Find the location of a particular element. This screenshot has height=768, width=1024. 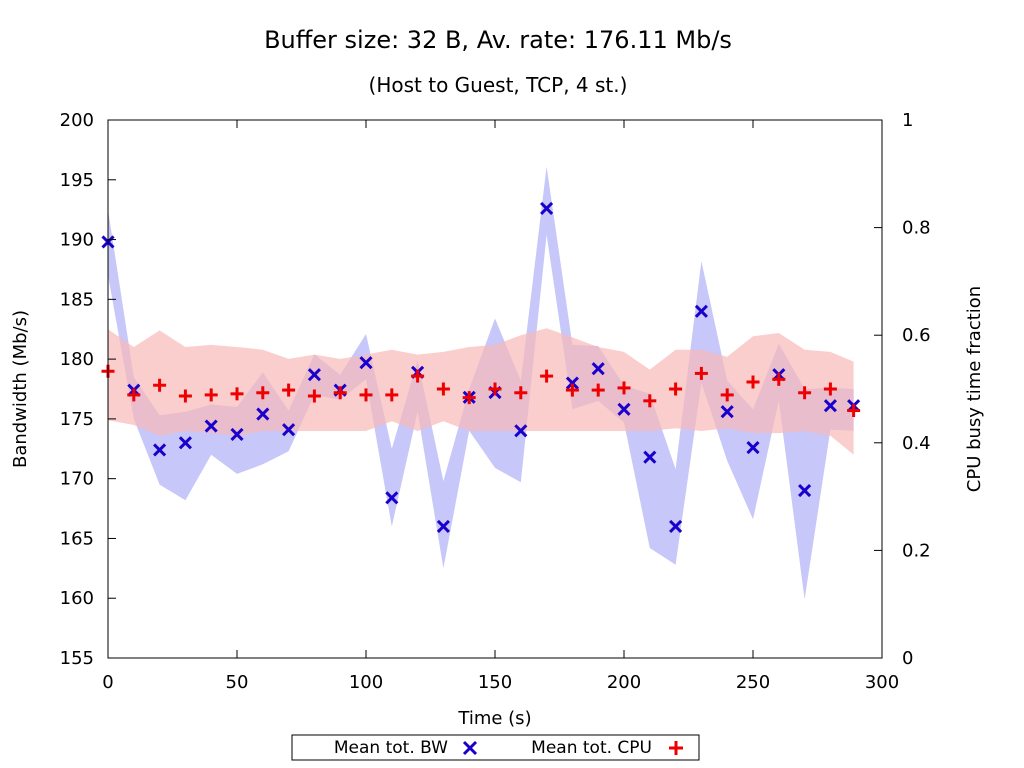

x-tick-label: 300 is located at coordinates (882, 682).